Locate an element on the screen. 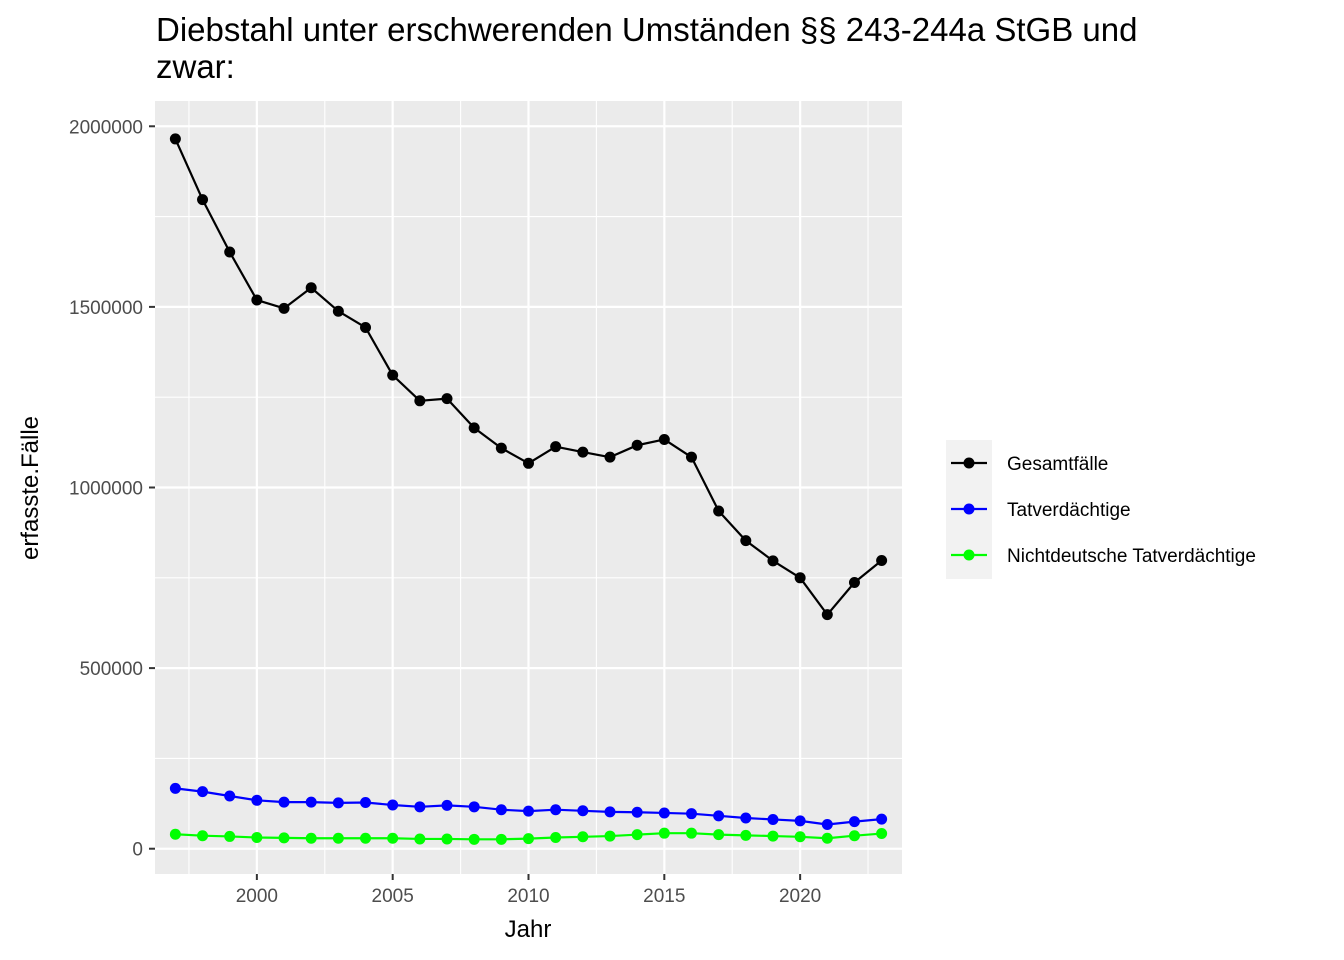 The image size is (1344, 960). y-axis: 0 500000 1000000 1500000 2000000 is located at coordinates (112, 489).